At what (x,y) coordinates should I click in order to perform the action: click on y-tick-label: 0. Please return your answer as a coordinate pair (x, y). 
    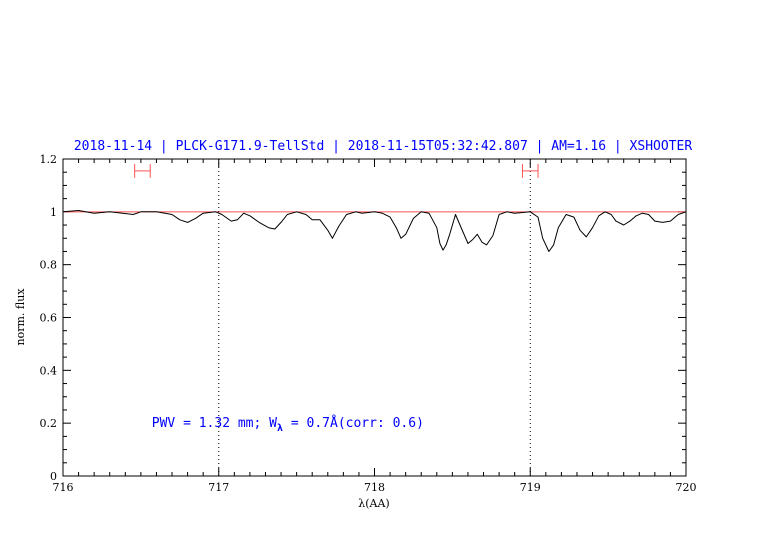
    Looking at the image, I should click on (53, 476).